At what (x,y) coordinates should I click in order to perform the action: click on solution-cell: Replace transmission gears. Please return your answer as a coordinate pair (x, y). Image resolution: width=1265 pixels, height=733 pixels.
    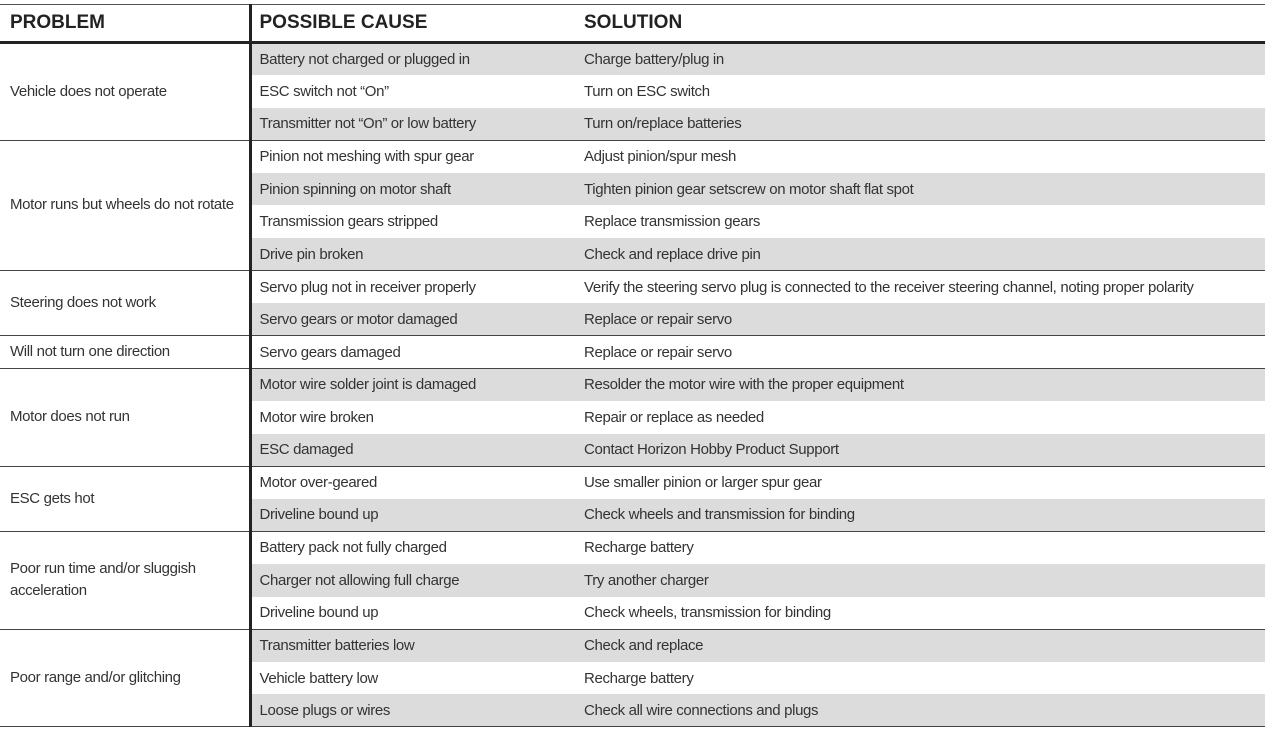
    Looking at the image, I should click on (672, 222).